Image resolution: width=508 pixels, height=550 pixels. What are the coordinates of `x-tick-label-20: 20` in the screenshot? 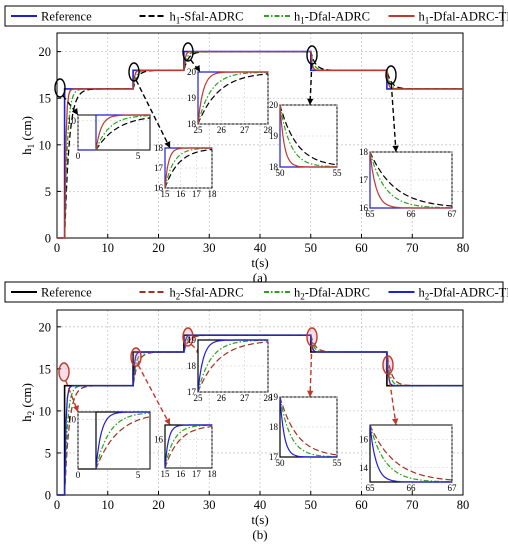 It's located at (158, 248).